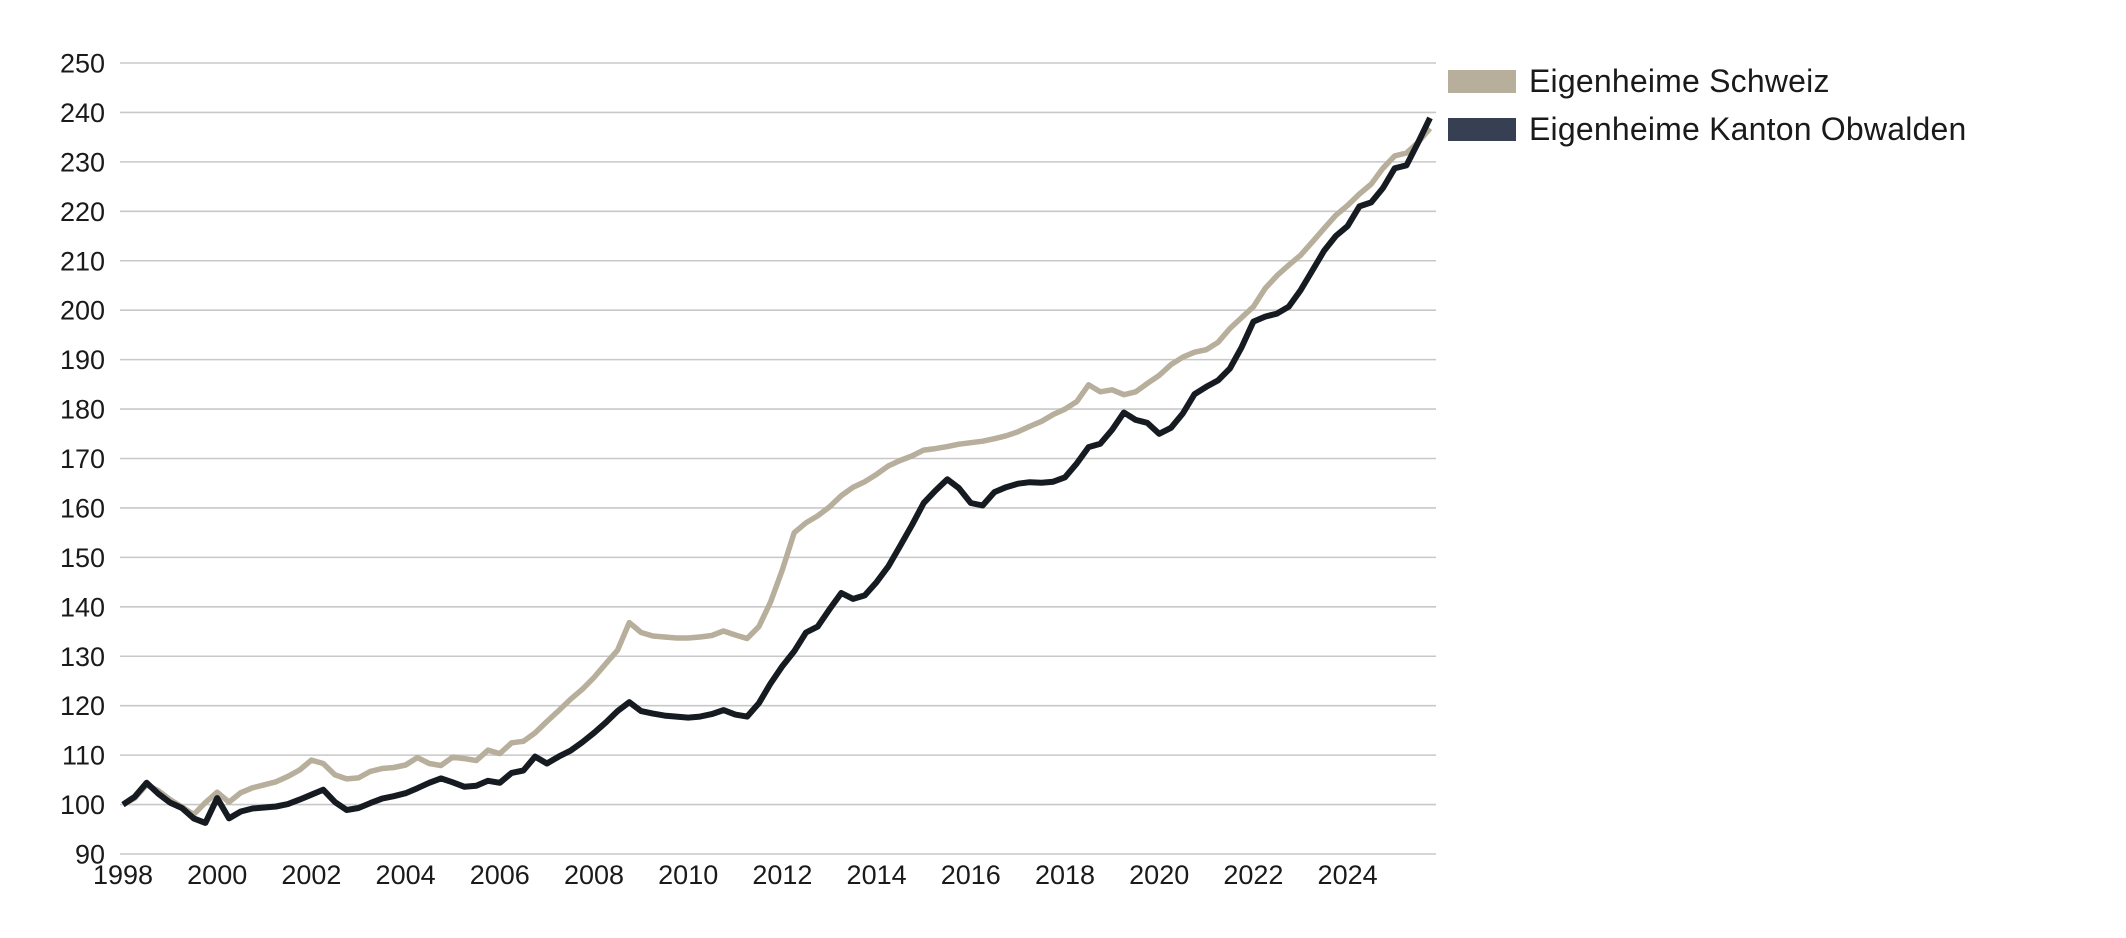 Image resolution: width=2126 pixels, height=938 pixels. Describe the element at coordinates (1253, 875) in the screenshot. I see `svg-text: 2022` at that location.